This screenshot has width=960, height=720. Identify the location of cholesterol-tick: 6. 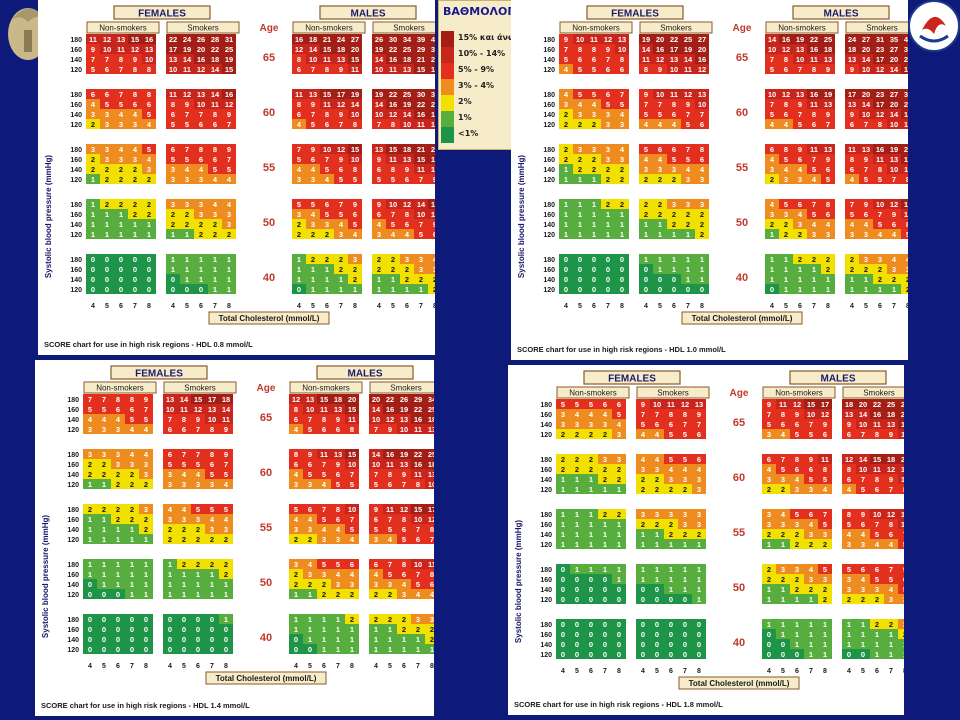
(198, 666).